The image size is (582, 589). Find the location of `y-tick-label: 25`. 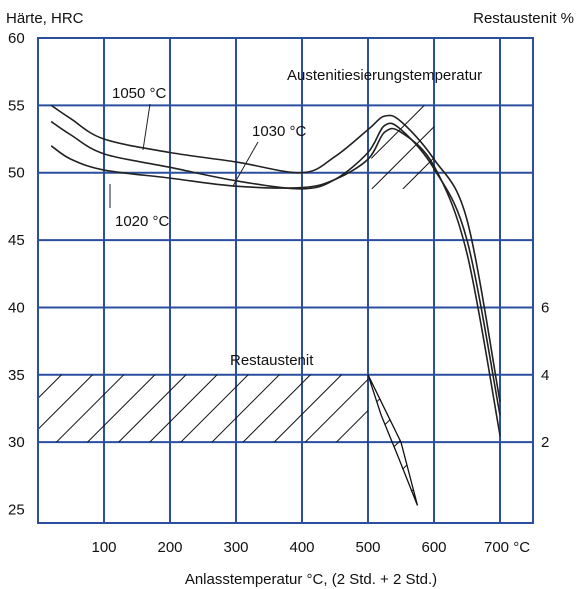

y-tick-label: 25 is located at coordinates (16, 510).